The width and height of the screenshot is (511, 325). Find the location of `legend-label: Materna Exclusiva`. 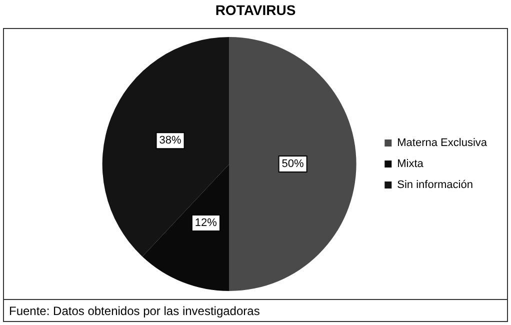

legend-label: Materna Exclusiva is located at coordinates (442, 143).